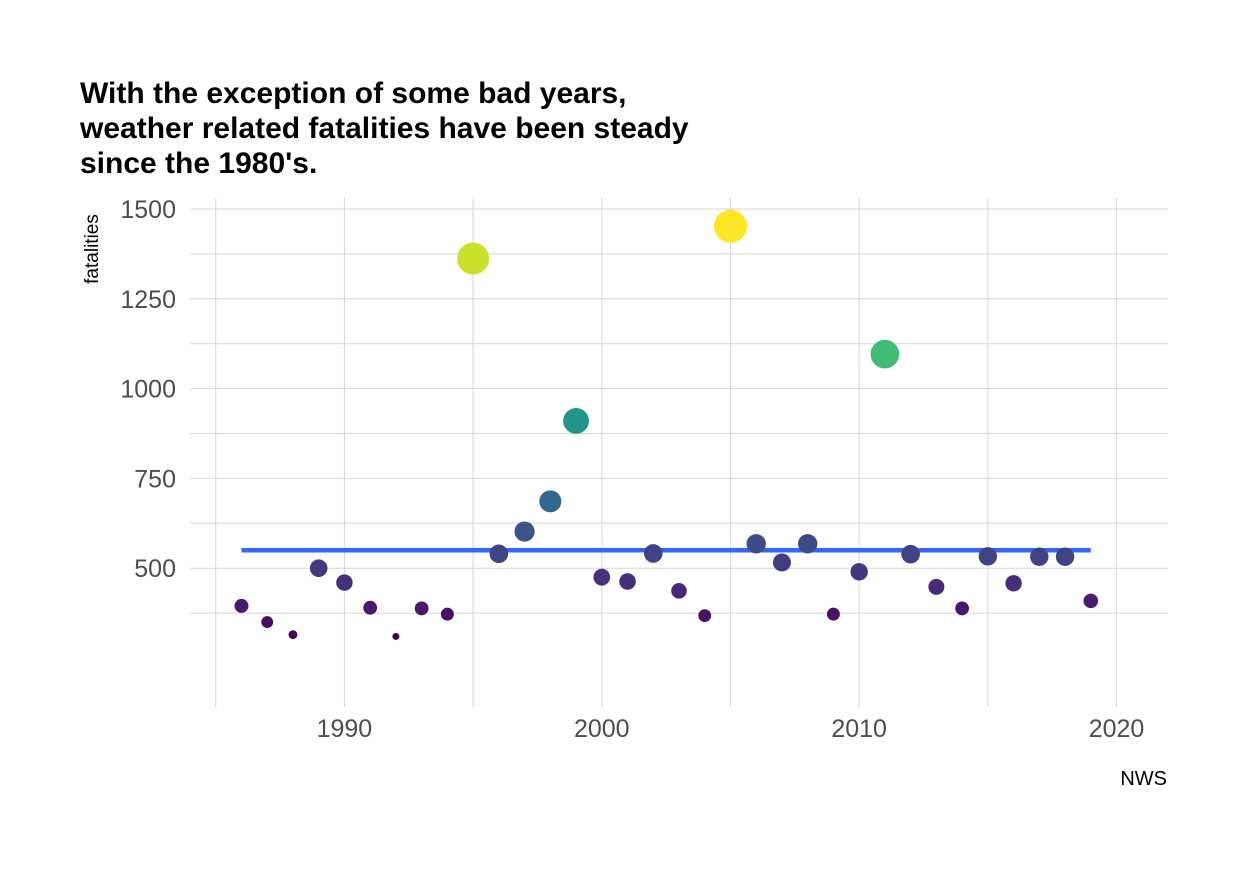 This screenshot has width=1248, height=873. What do you see at coordinates (859, 729) in the screenshot?
I see `x-tick-label: 2010` at bounding box center [859, 729].